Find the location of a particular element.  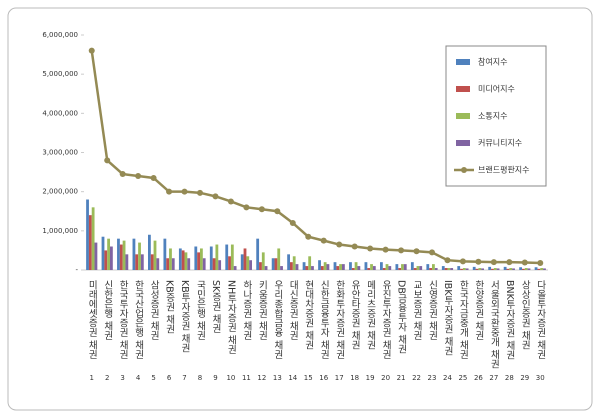

category-number: 26 is located at coordinates (478, 378).